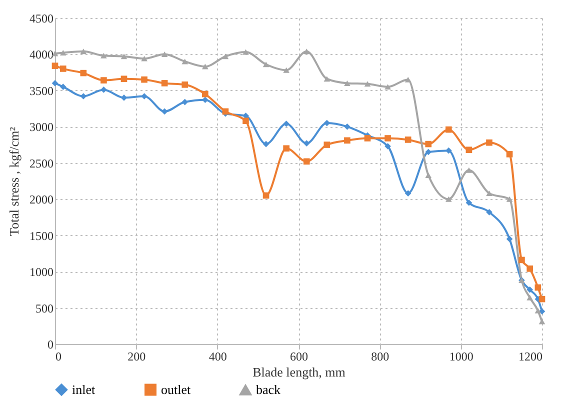 The width and height of the screenshot is (579, 416). What do you see at coordinates (269, 390) in the screenshot?
I see `legend-label: back` at bounding box center [269, 390].